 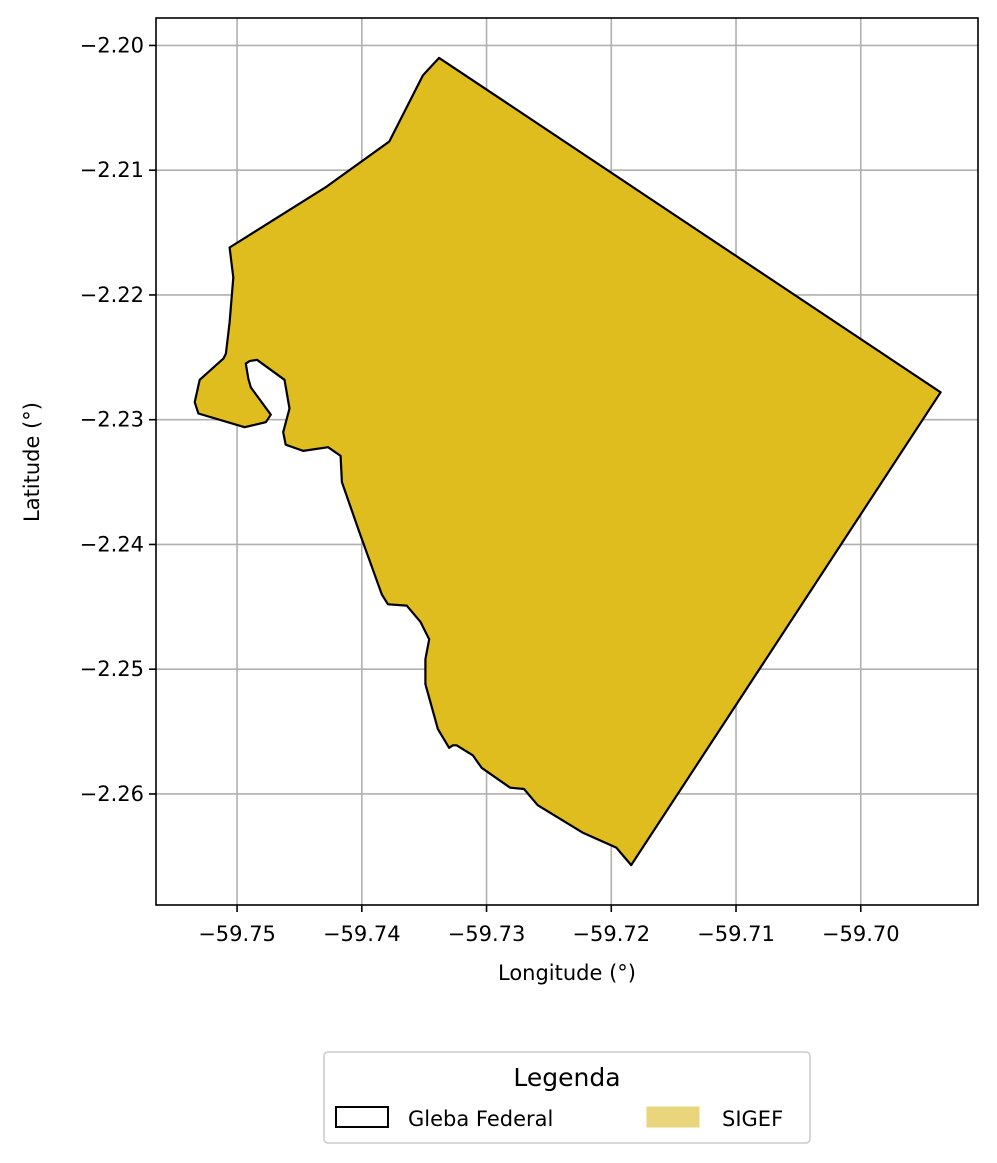 What do you see at coordinates (566, 1077) in the screenshot?
I see `legend-title: Legenda` at bounding box center [566, 1077].